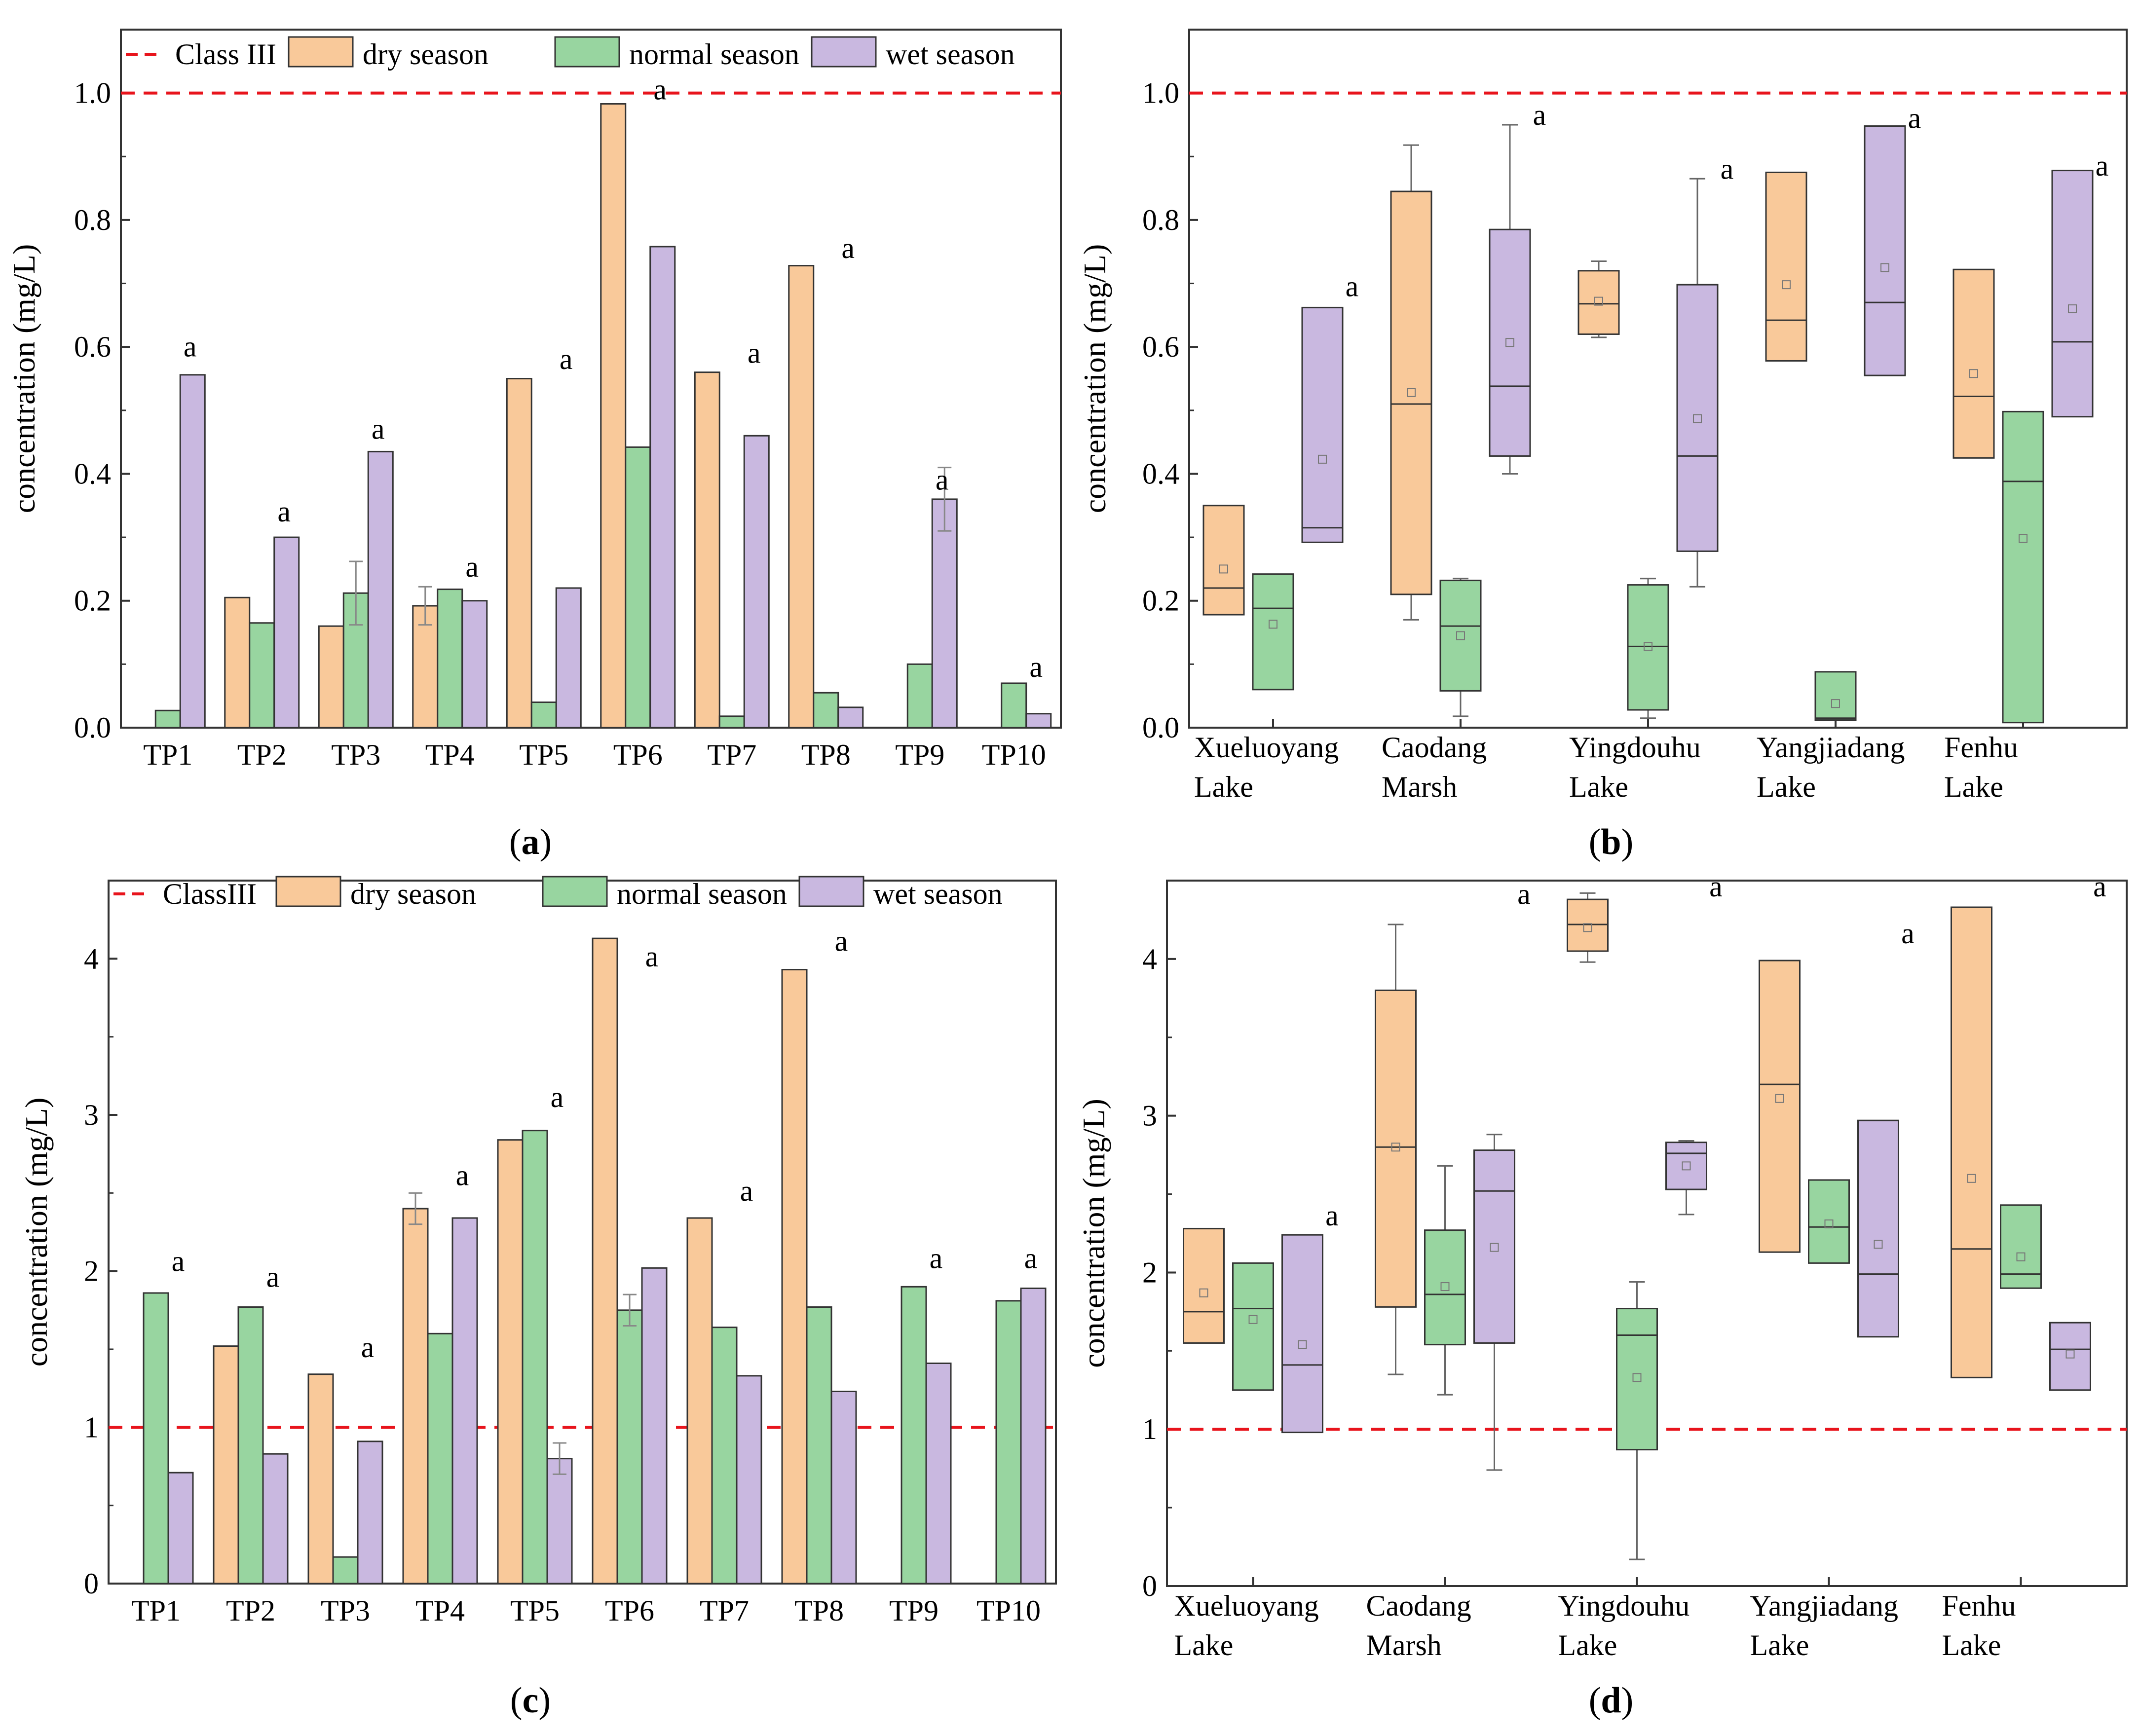 This screenshot has width=2140, height=1736. What do you see at coordinates (1611, 1700) in the screenshot?
I see `panel-d-letter: d` at bounding box center [1611, 1700].